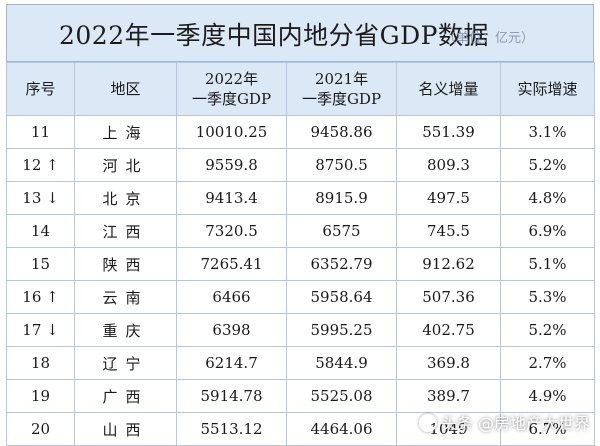  What do you see at coordinates (341, 396) in the screenshot?
I see `cell-gdp-2021: 5525.08` at bounding box center [341, 396].